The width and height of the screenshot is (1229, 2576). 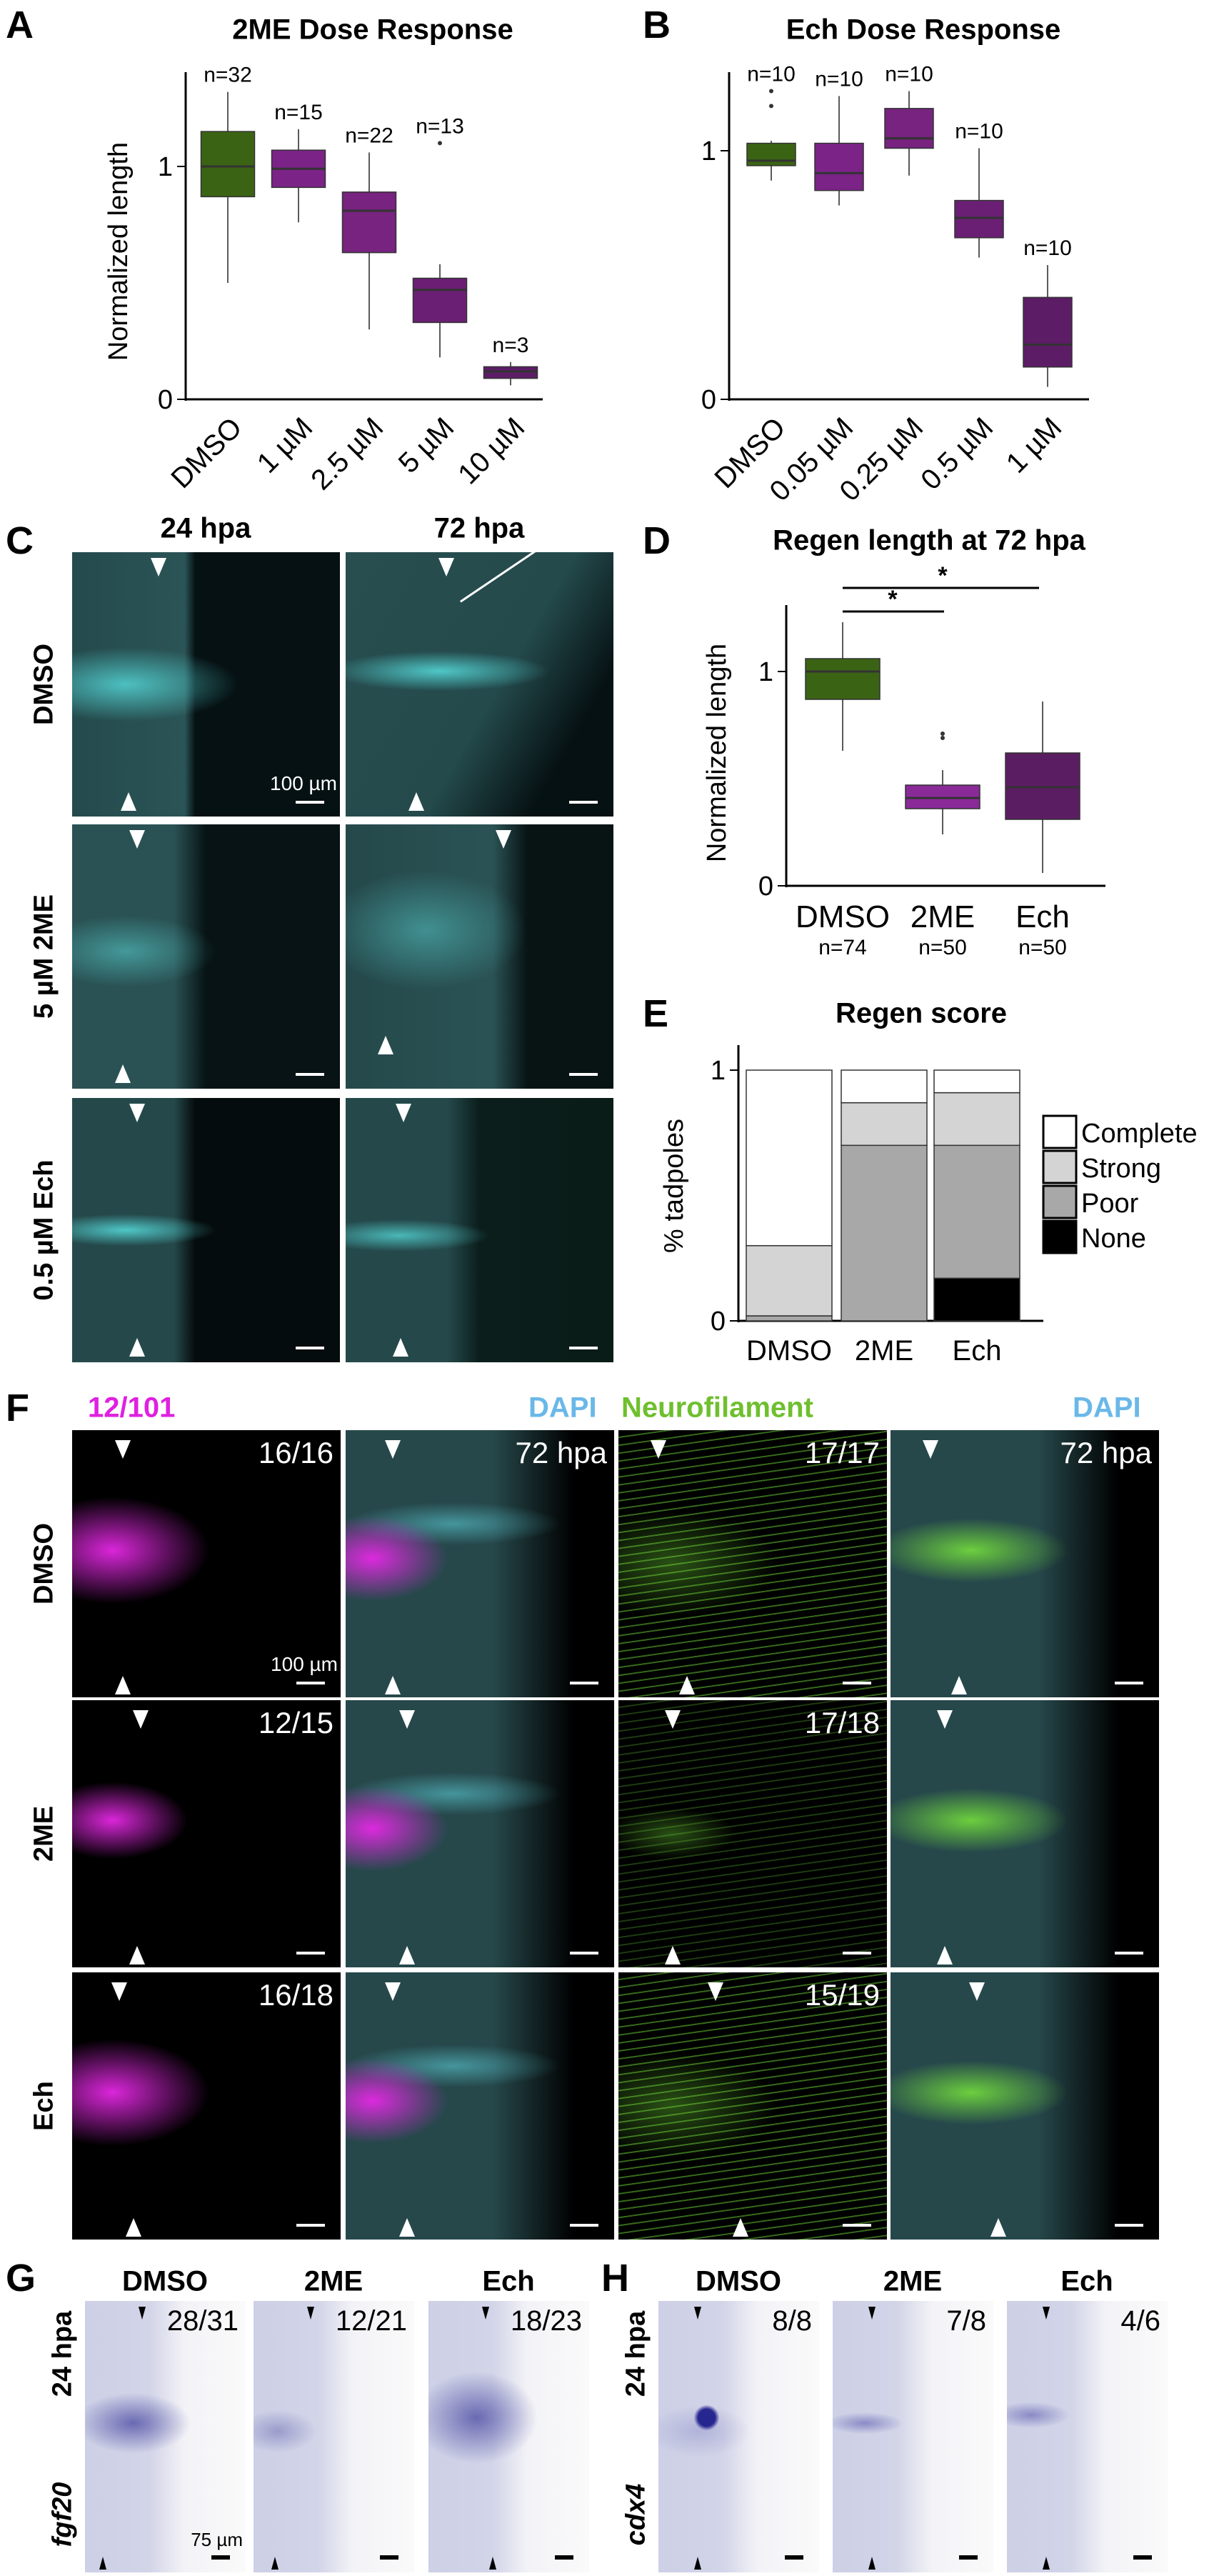 I want to click on micrograph-c-row0-col0: 100 µm, so click(x=206, y=685).